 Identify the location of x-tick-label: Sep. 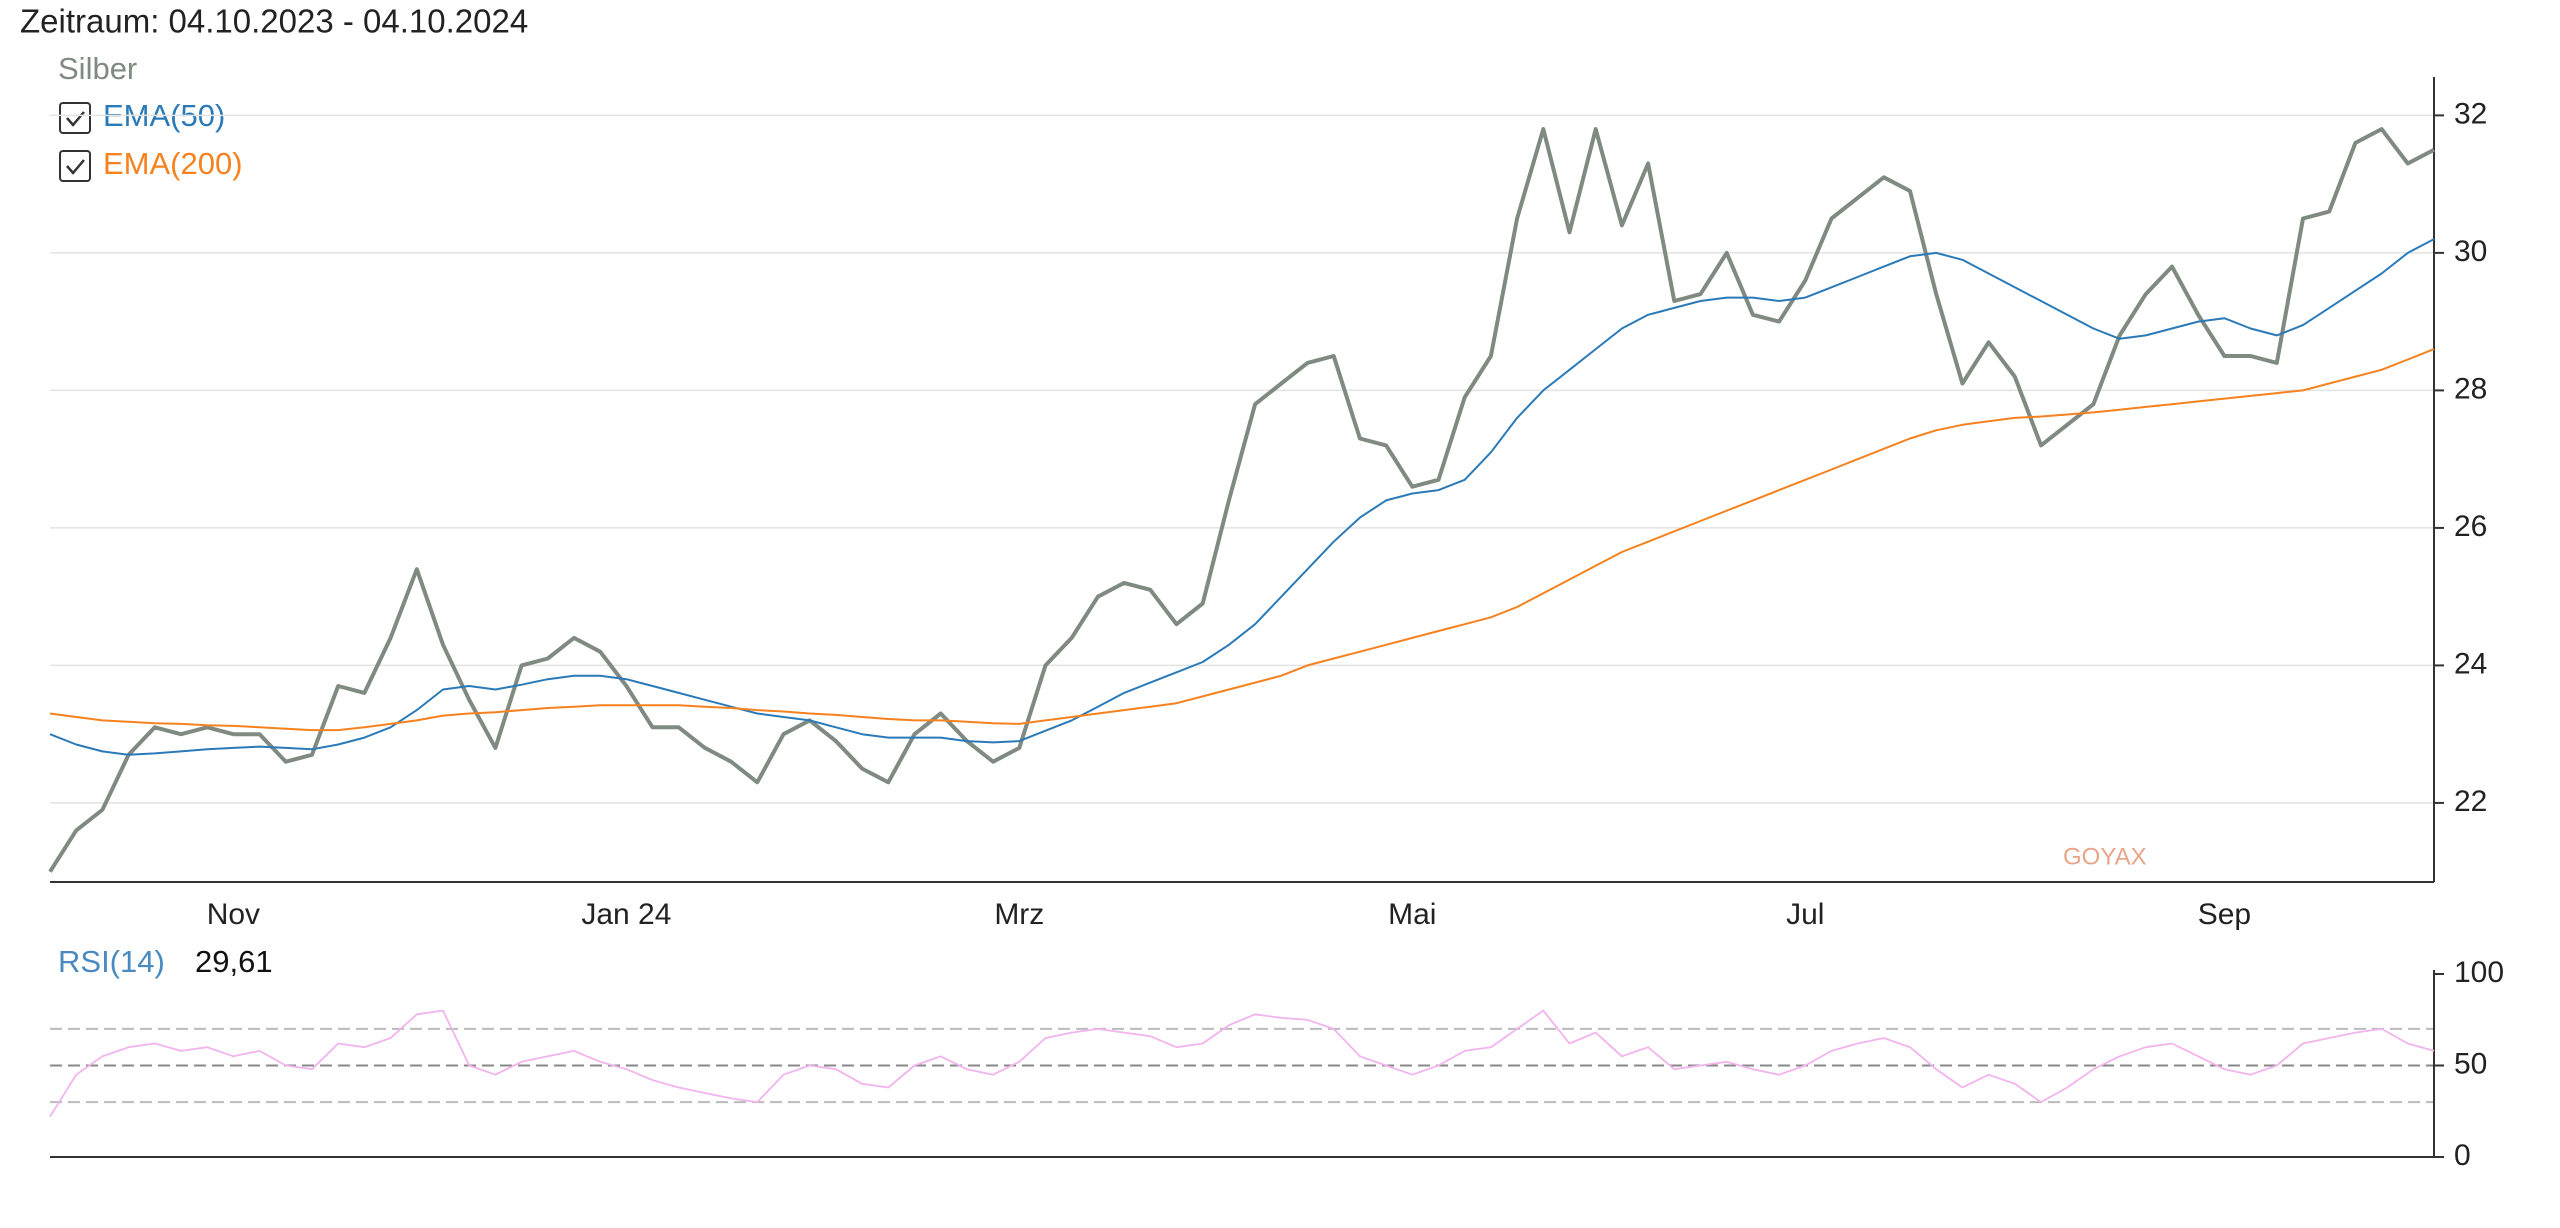
(2224, 914).